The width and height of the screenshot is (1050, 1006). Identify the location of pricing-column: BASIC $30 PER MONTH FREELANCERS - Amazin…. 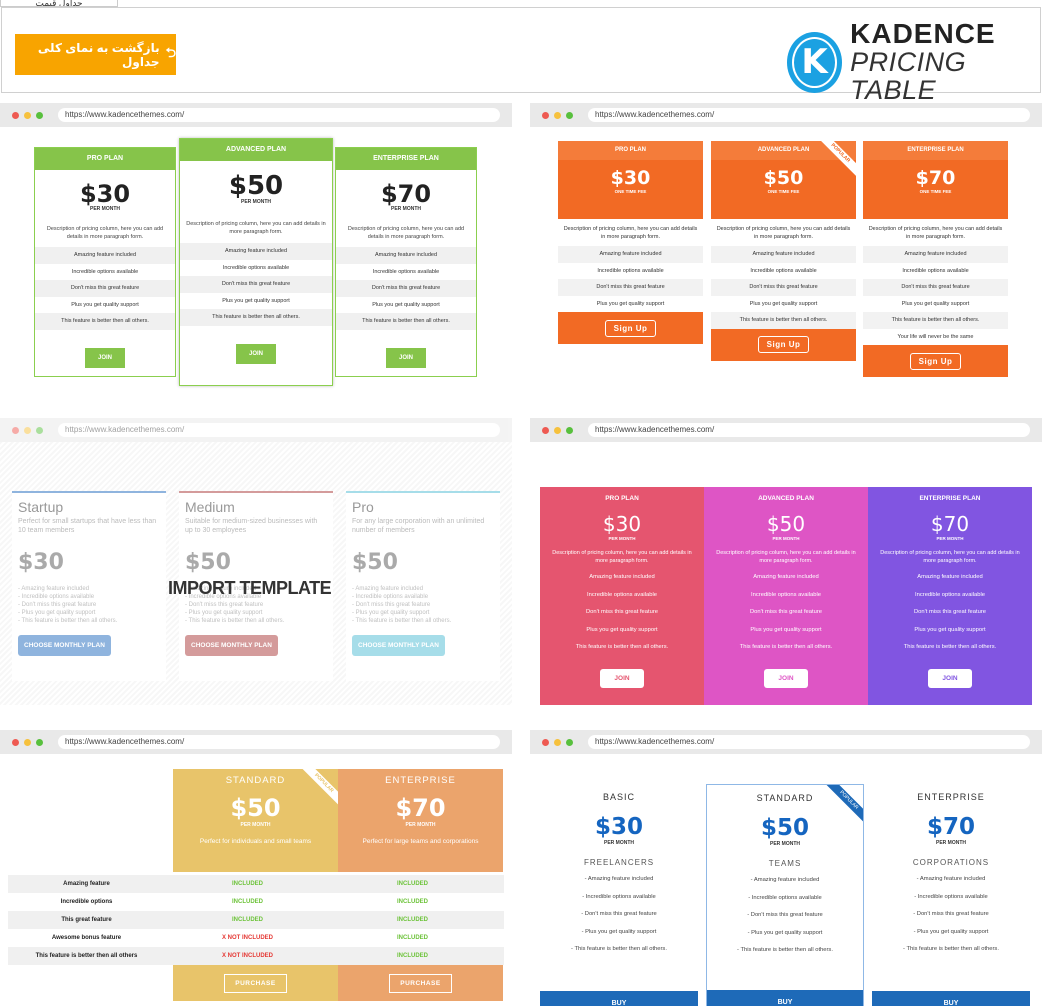
(619, 895).